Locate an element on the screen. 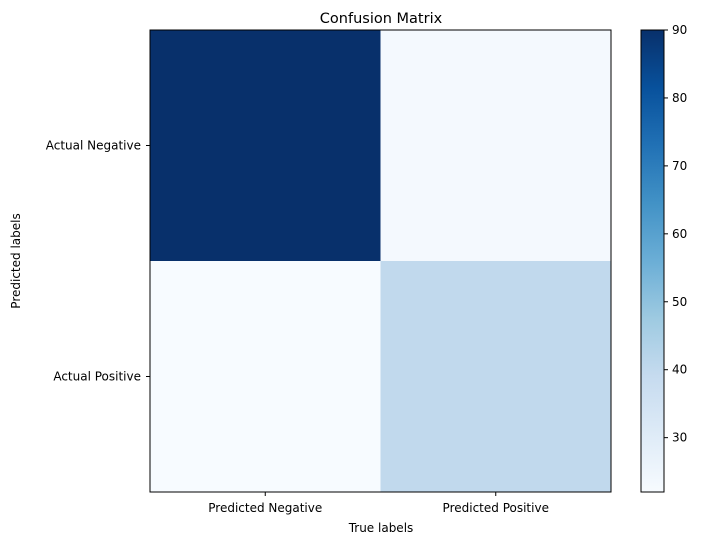 Image resolution: width=703 pixels, height=545 pixels. colorbar-tick-label: 70 is located at coordinates (679, 166).